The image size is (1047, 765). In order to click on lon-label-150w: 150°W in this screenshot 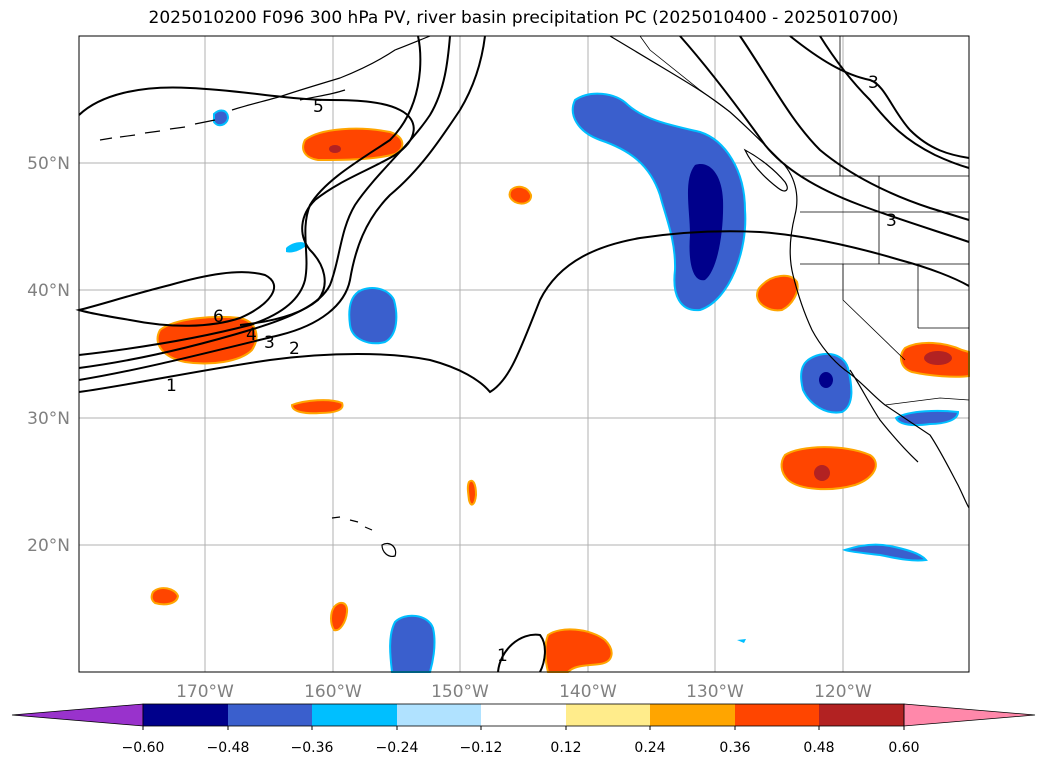, I will do `click(460, 692)`.